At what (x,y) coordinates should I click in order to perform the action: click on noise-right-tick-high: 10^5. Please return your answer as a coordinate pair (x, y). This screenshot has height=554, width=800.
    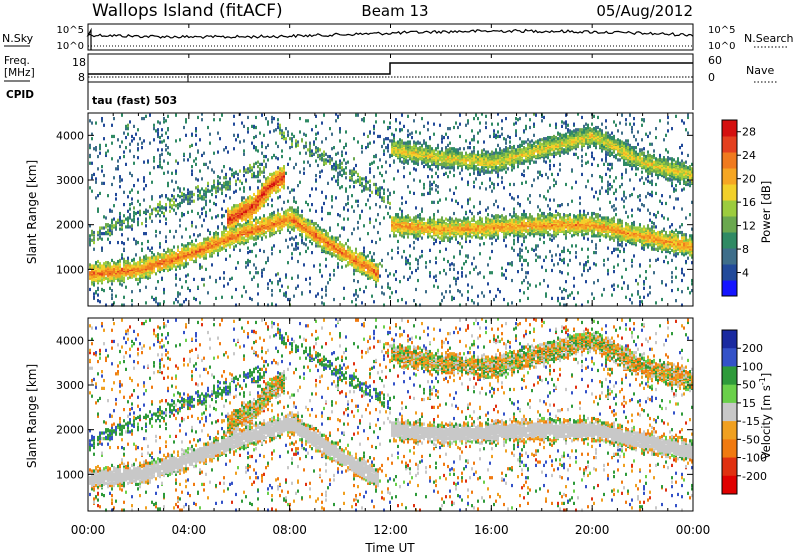
    Looking at the image, I should click on (721, 30).